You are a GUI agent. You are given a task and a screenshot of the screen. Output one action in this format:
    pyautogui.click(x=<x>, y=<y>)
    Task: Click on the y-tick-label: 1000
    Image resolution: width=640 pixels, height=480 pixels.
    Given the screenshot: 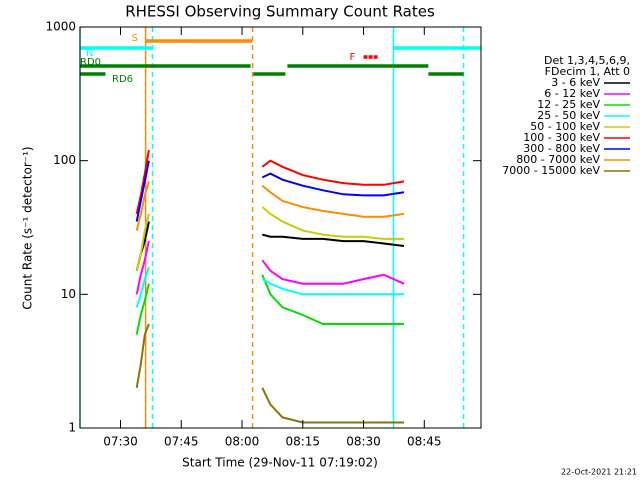 What is the action you would take?
    pyautogui.click(x=60, y=27)
    